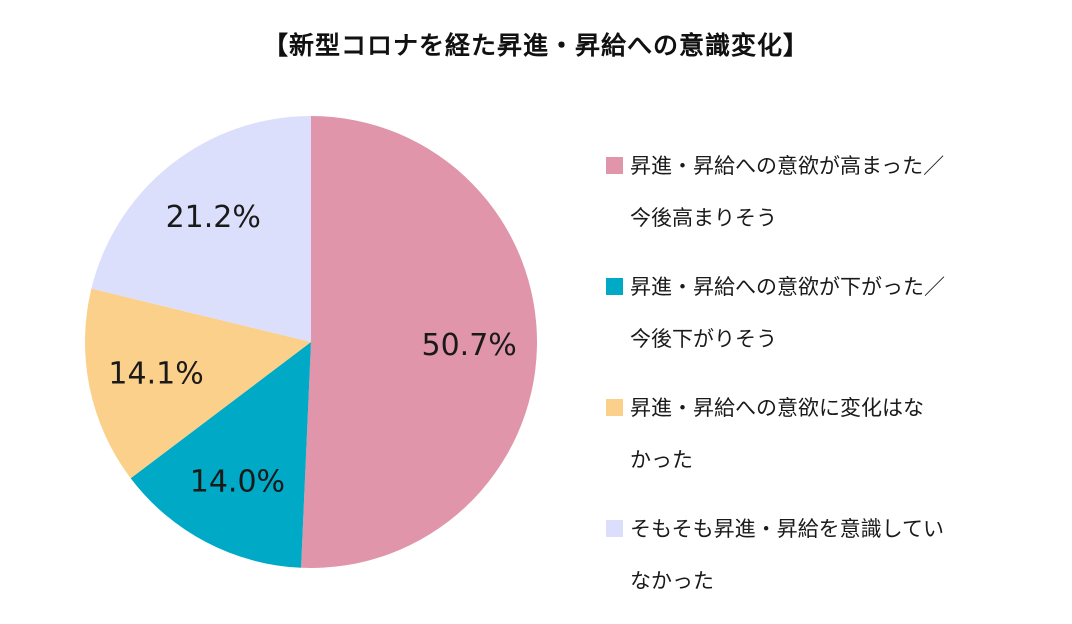 Image resolution: width=1072 pixels, height=624 pixels. I want to click on chart-title: 【新型コロナを経た昇進・昇給への意識変化】, so click(535, 45).